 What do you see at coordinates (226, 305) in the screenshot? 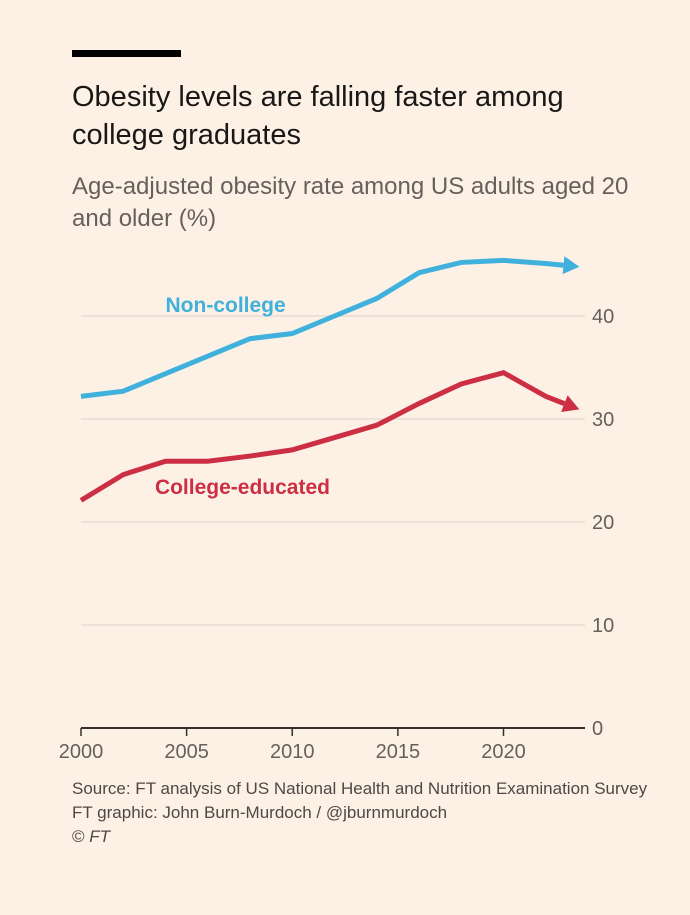
I see `series-label-non-college: Non-college` at bounding box center [226, 305].